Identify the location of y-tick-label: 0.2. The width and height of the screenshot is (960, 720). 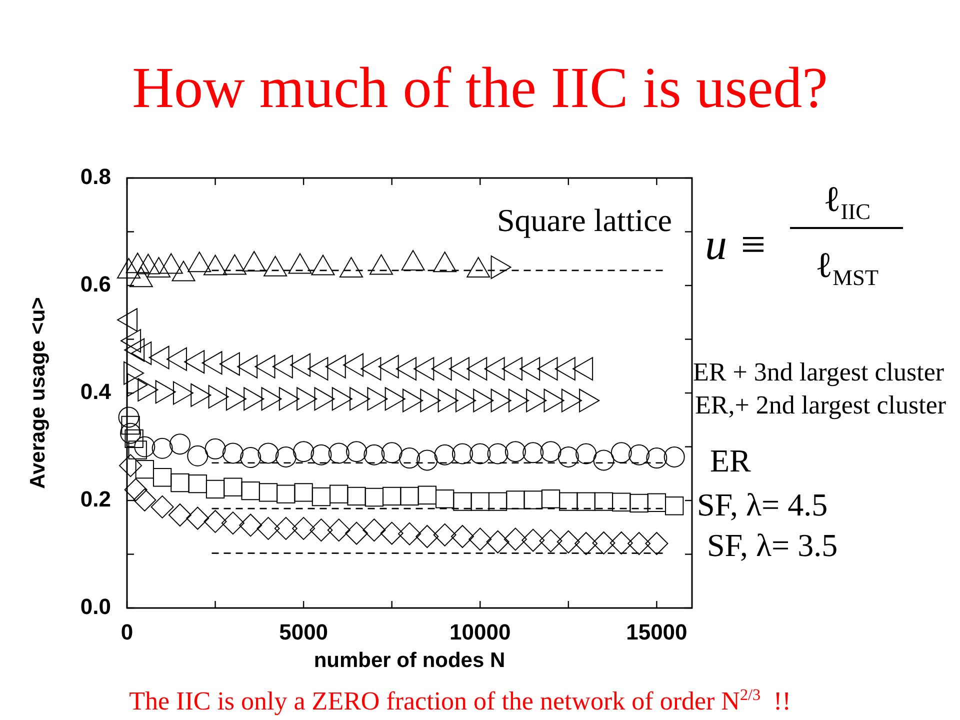
(95, 499).